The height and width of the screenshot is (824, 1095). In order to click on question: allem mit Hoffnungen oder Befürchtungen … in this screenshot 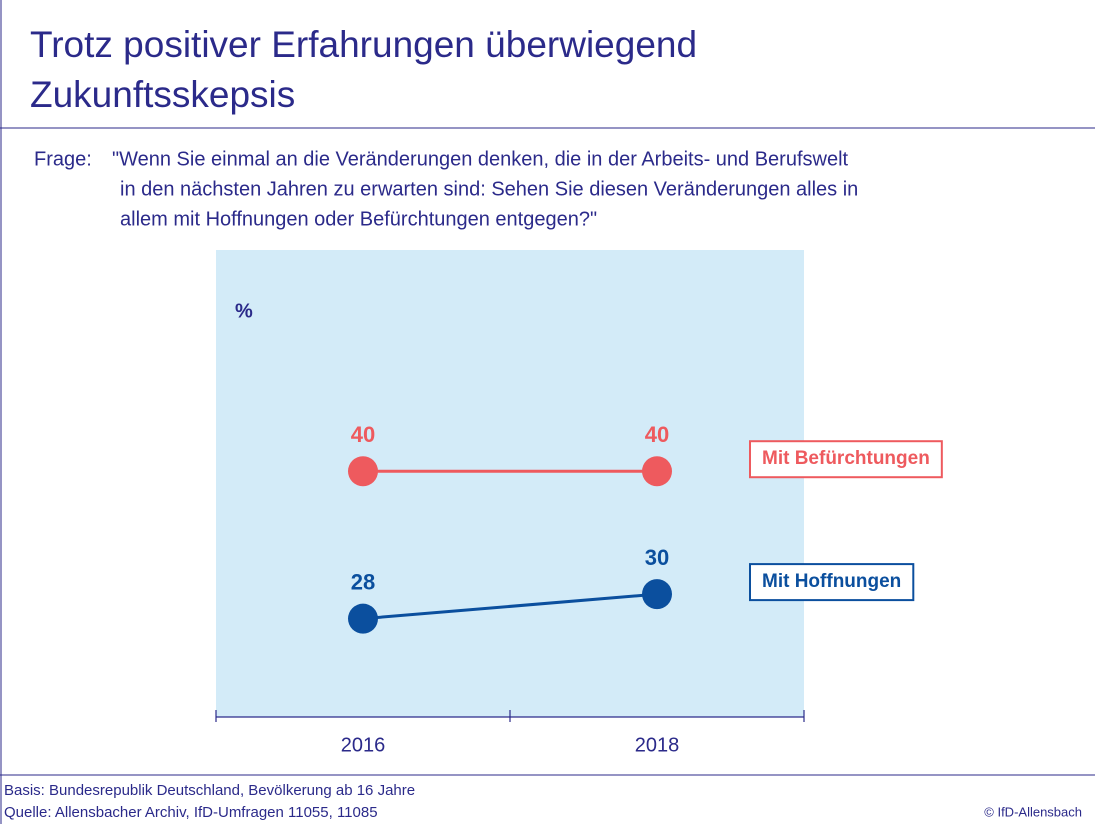, I will do `click(358, 219)`.